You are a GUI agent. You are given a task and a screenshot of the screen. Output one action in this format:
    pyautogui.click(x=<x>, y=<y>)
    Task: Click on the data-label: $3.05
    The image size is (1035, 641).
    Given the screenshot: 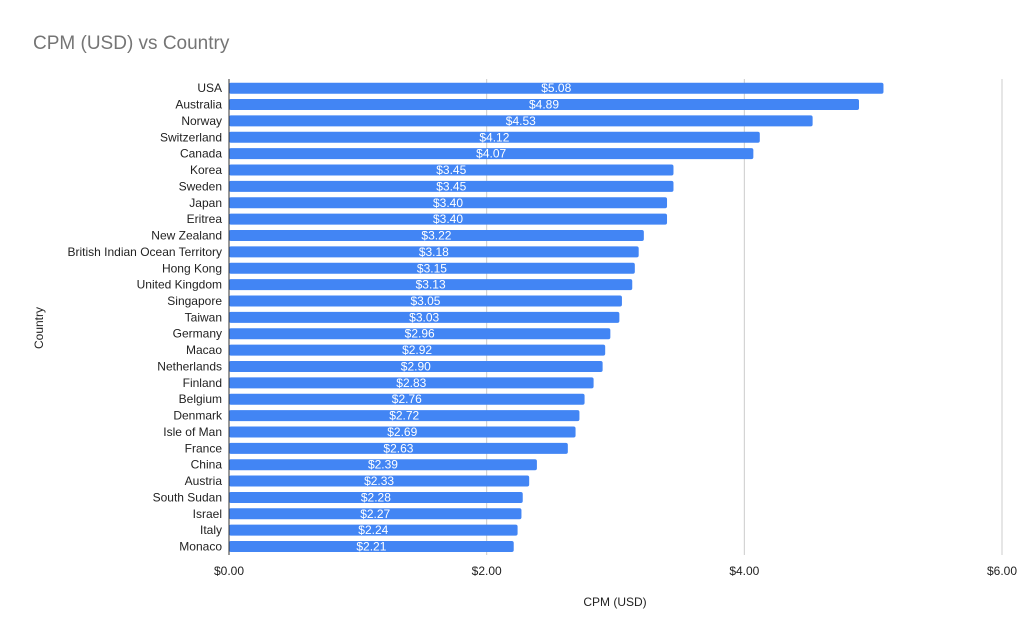 What is the action you would take?
    pyautogui.click(x=425, y=301)
    